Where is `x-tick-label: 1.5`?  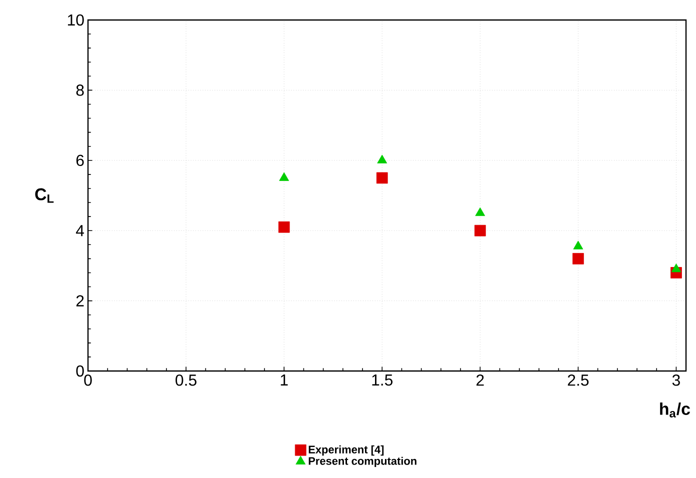
x-tick-label: 1.5 is located at coordinates (382, 380).